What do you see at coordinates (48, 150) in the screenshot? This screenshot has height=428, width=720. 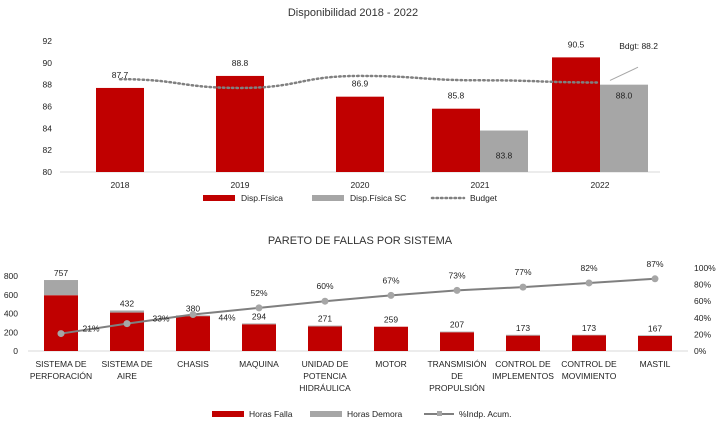 I see `y-tick-label: 82` at bounding box center [48, 150].